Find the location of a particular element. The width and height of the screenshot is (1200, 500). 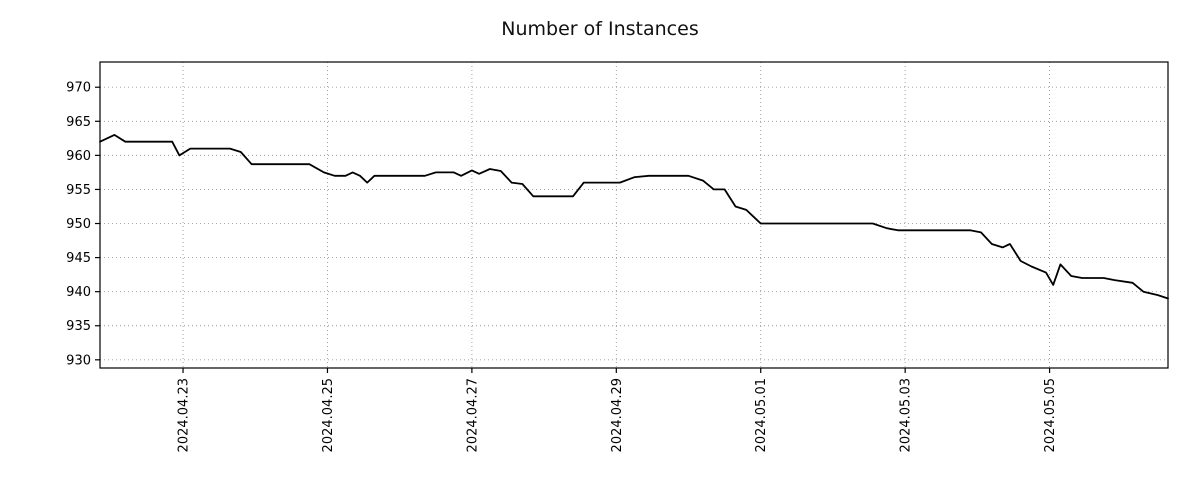

x-tick-label: 2024.04.23 is located at coordinates (184, 415).